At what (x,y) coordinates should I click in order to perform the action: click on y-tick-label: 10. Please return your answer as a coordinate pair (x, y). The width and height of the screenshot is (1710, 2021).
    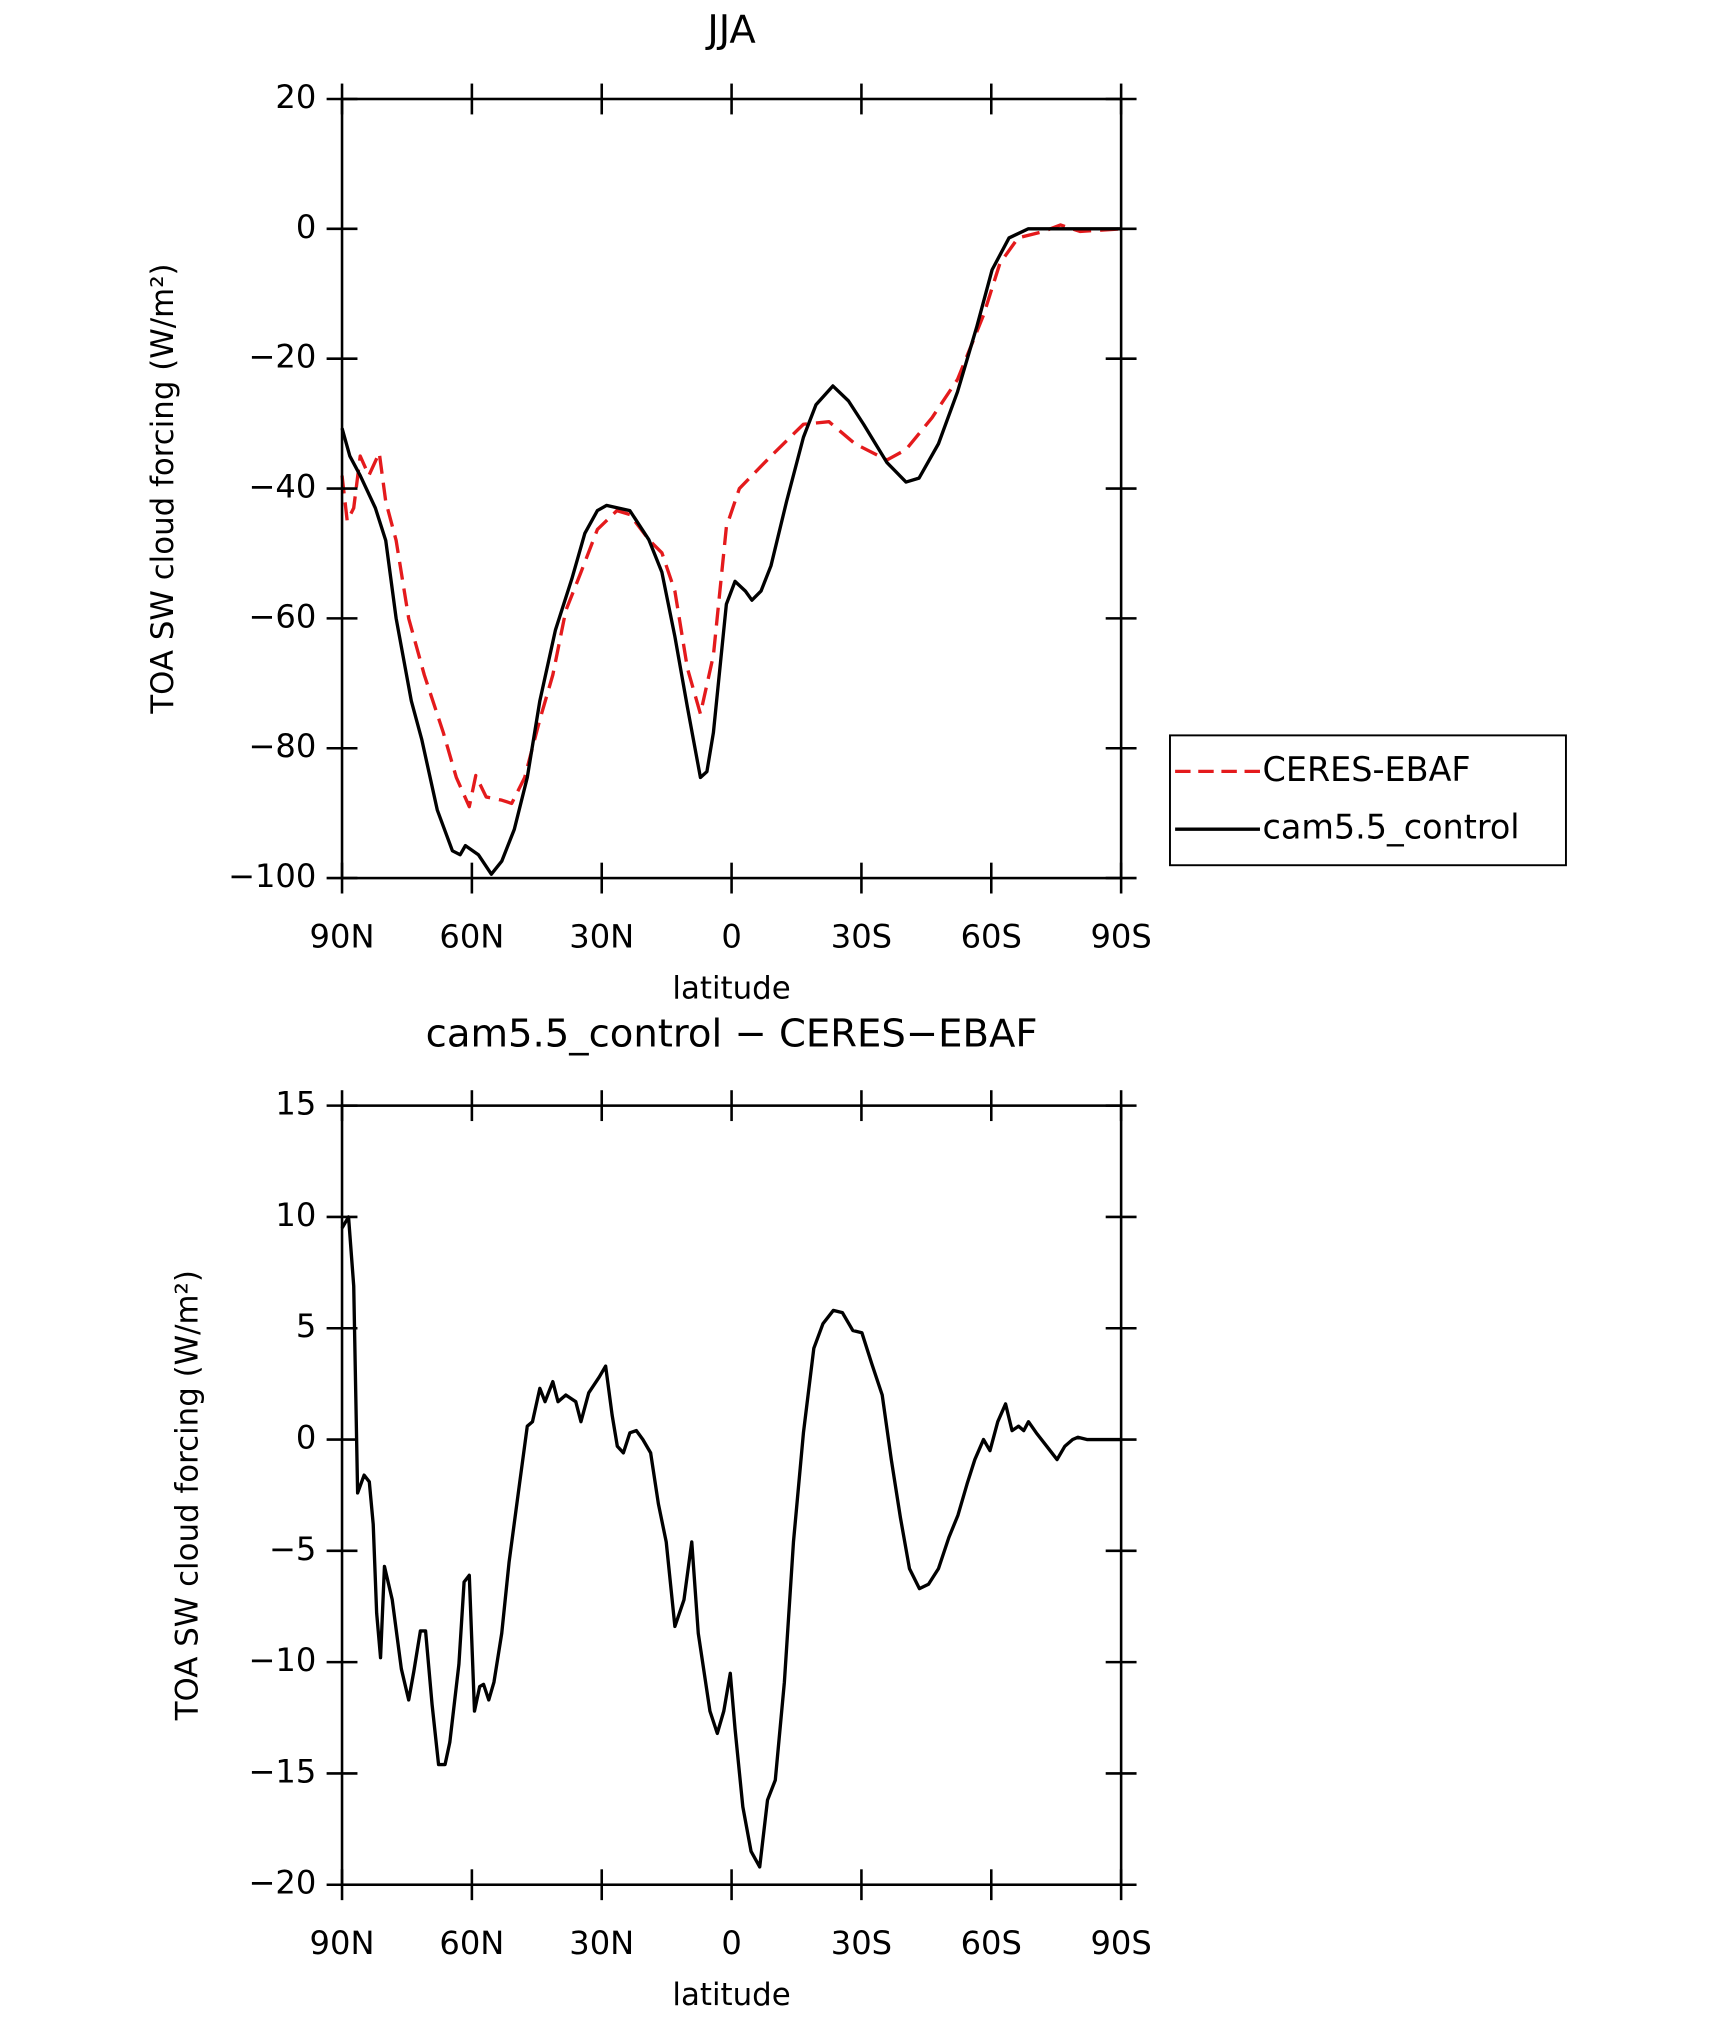
    Looking at the image, I should click on (295, 1215).